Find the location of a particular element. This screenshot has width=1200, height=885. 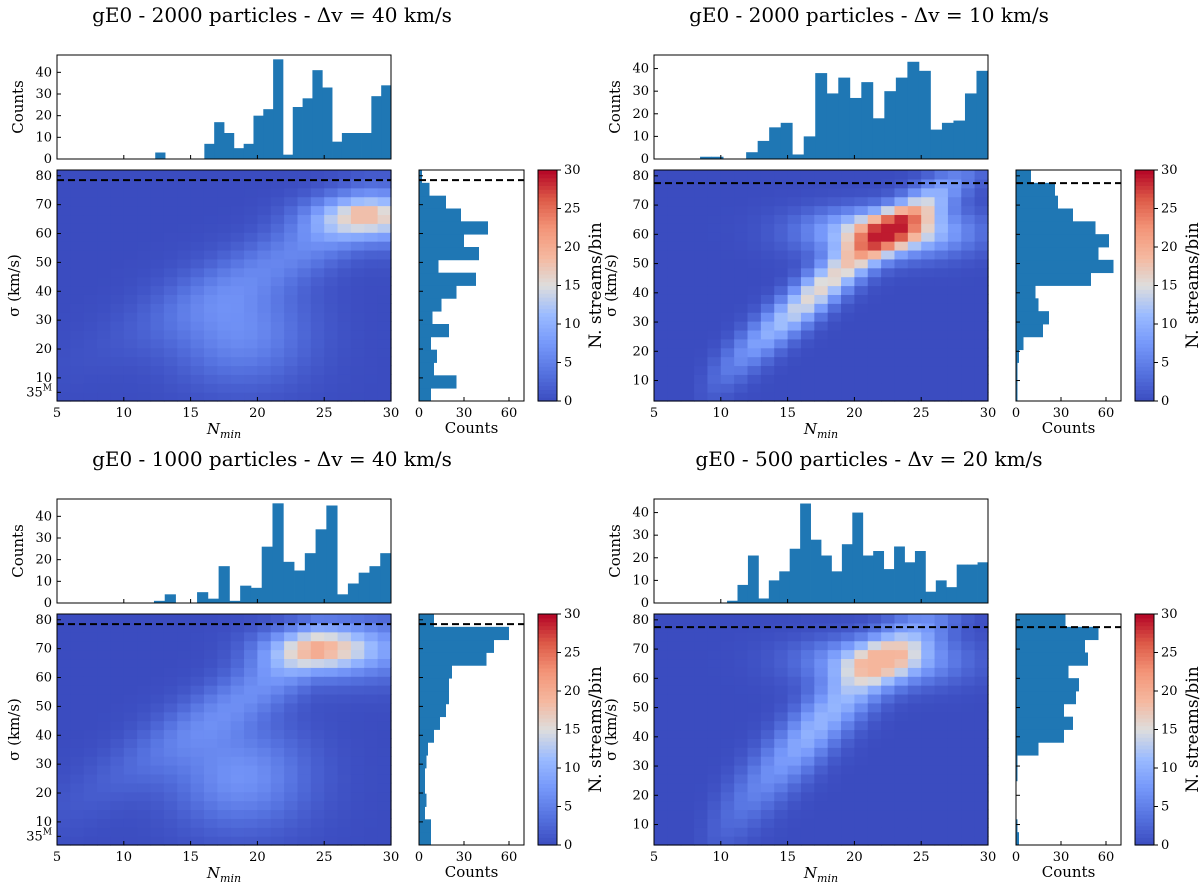

y-tick-label: 80 is located at coordinates (640, 620).